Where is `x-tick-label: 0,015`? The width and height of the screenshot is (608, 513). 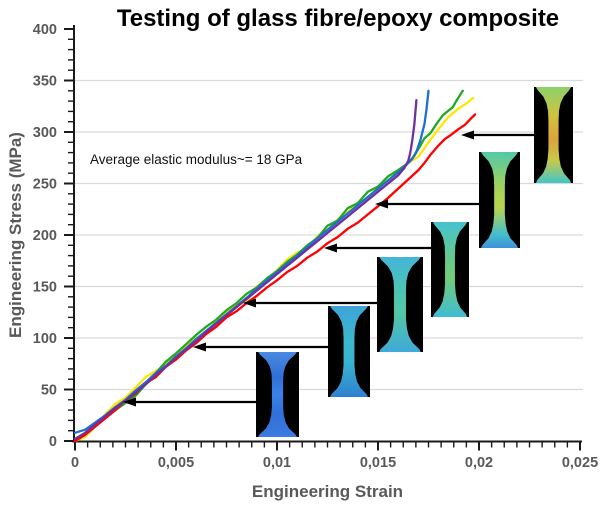
x-tick-label: 0,015 is located at coordinates (378, 463).